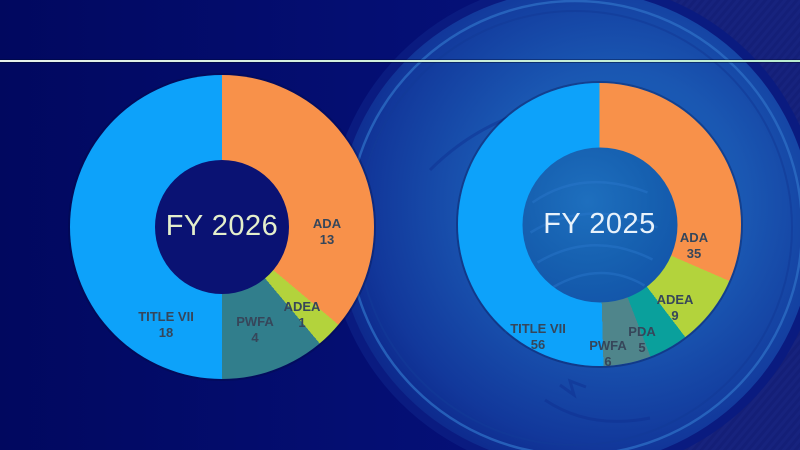 This screenshot has height=450, width=800. What do you see at coordinates (642, 347) in the screenshot?
I see `segment-value: 5` at bounding box center [642, 347].